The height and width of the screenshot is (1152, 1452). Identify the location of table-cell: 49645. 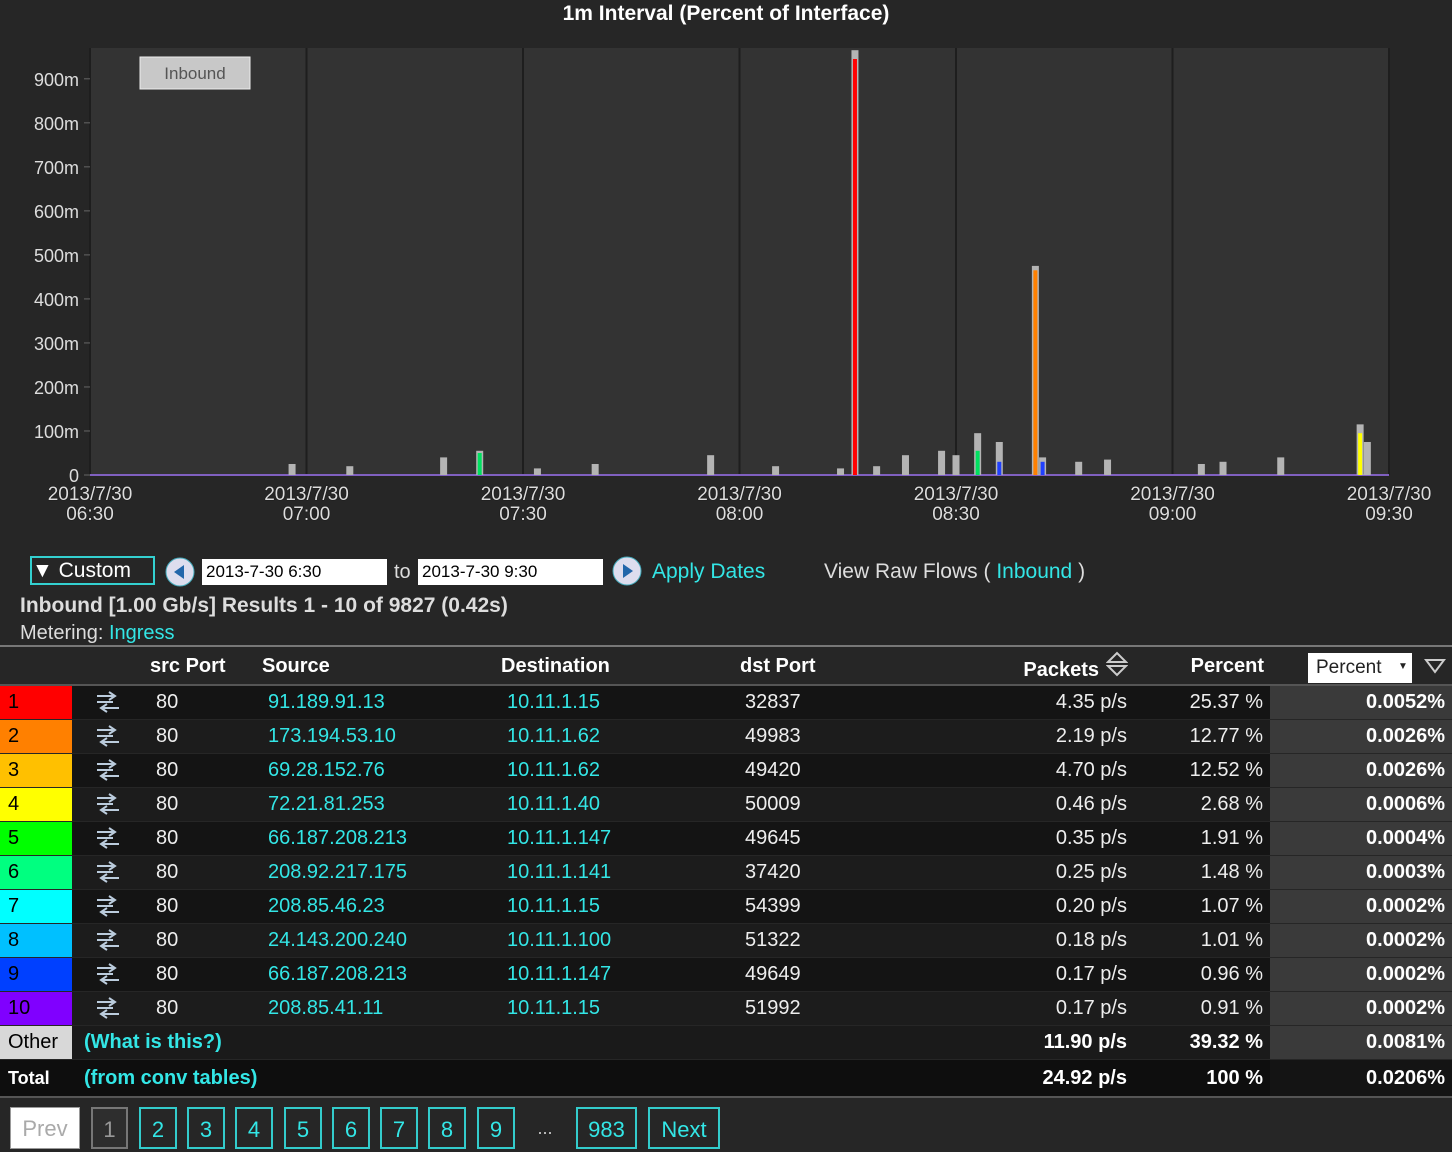
(773, 838).